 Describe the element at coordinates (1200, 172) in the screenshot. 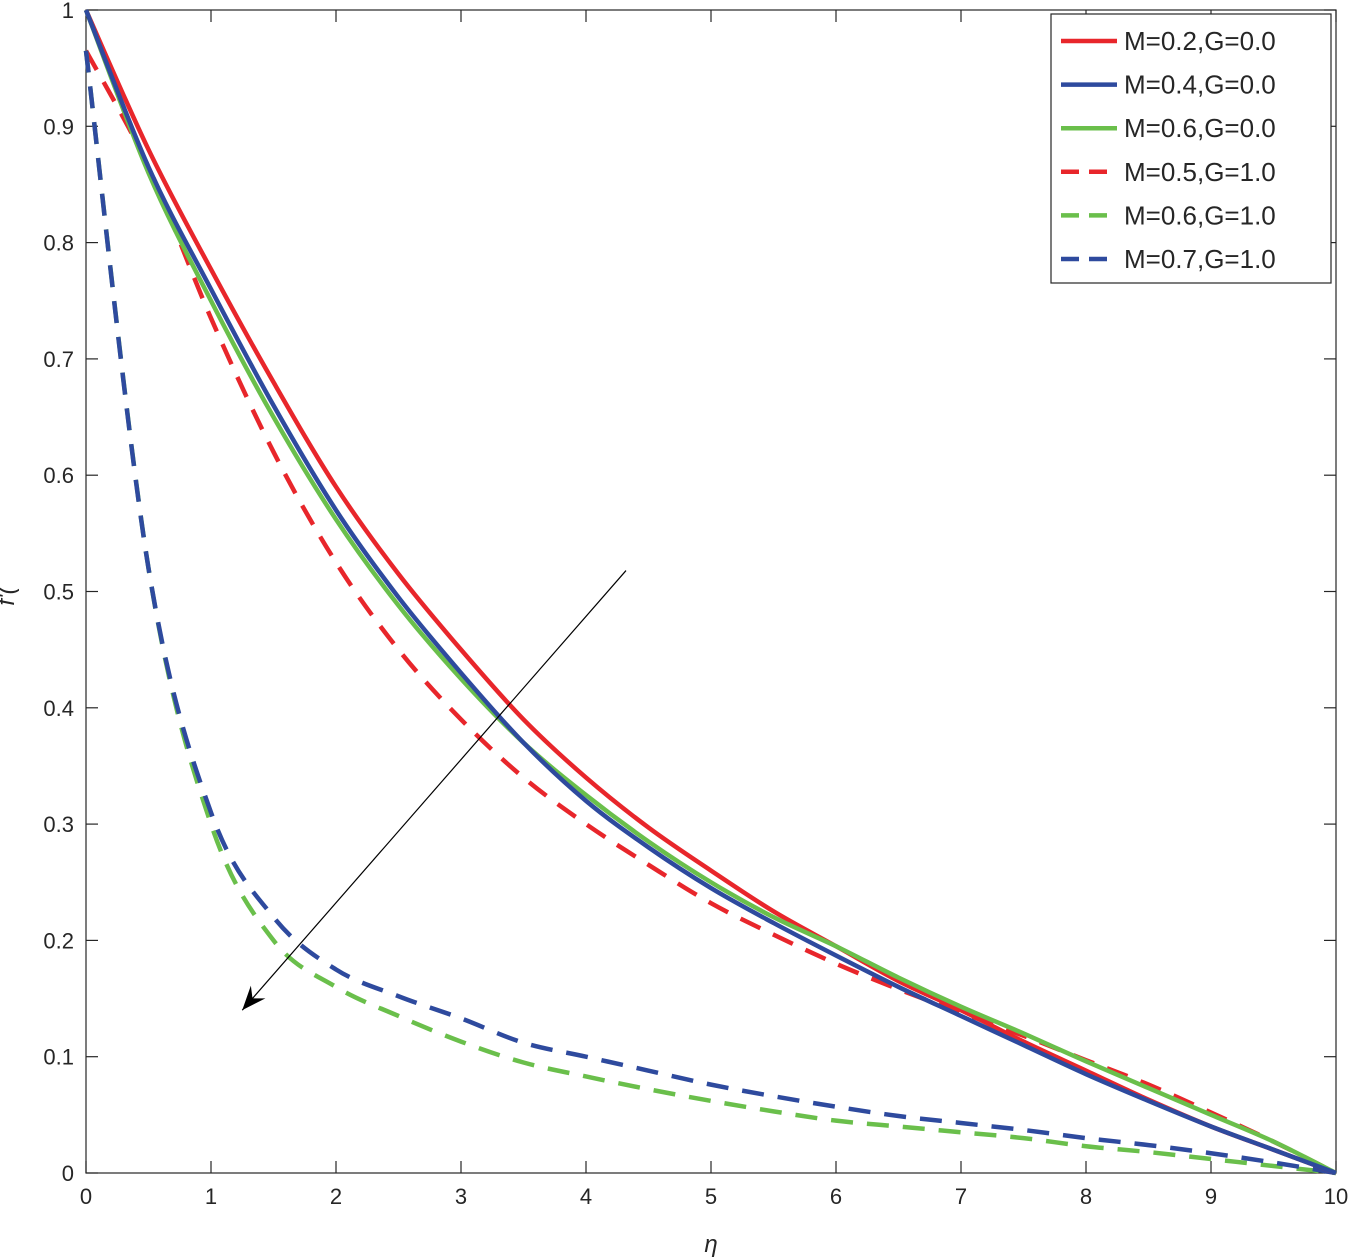

I see `legend-label-4: M=0.5,G=1.0` at that location.